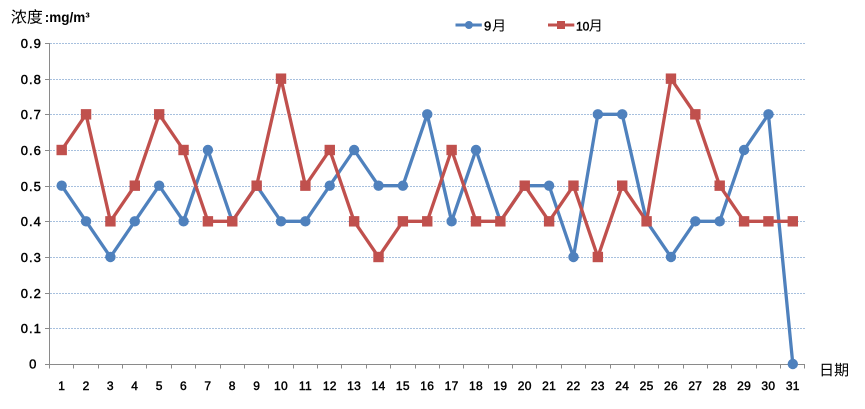  I want to click on svg-text: 0.4, so click(31, 221).